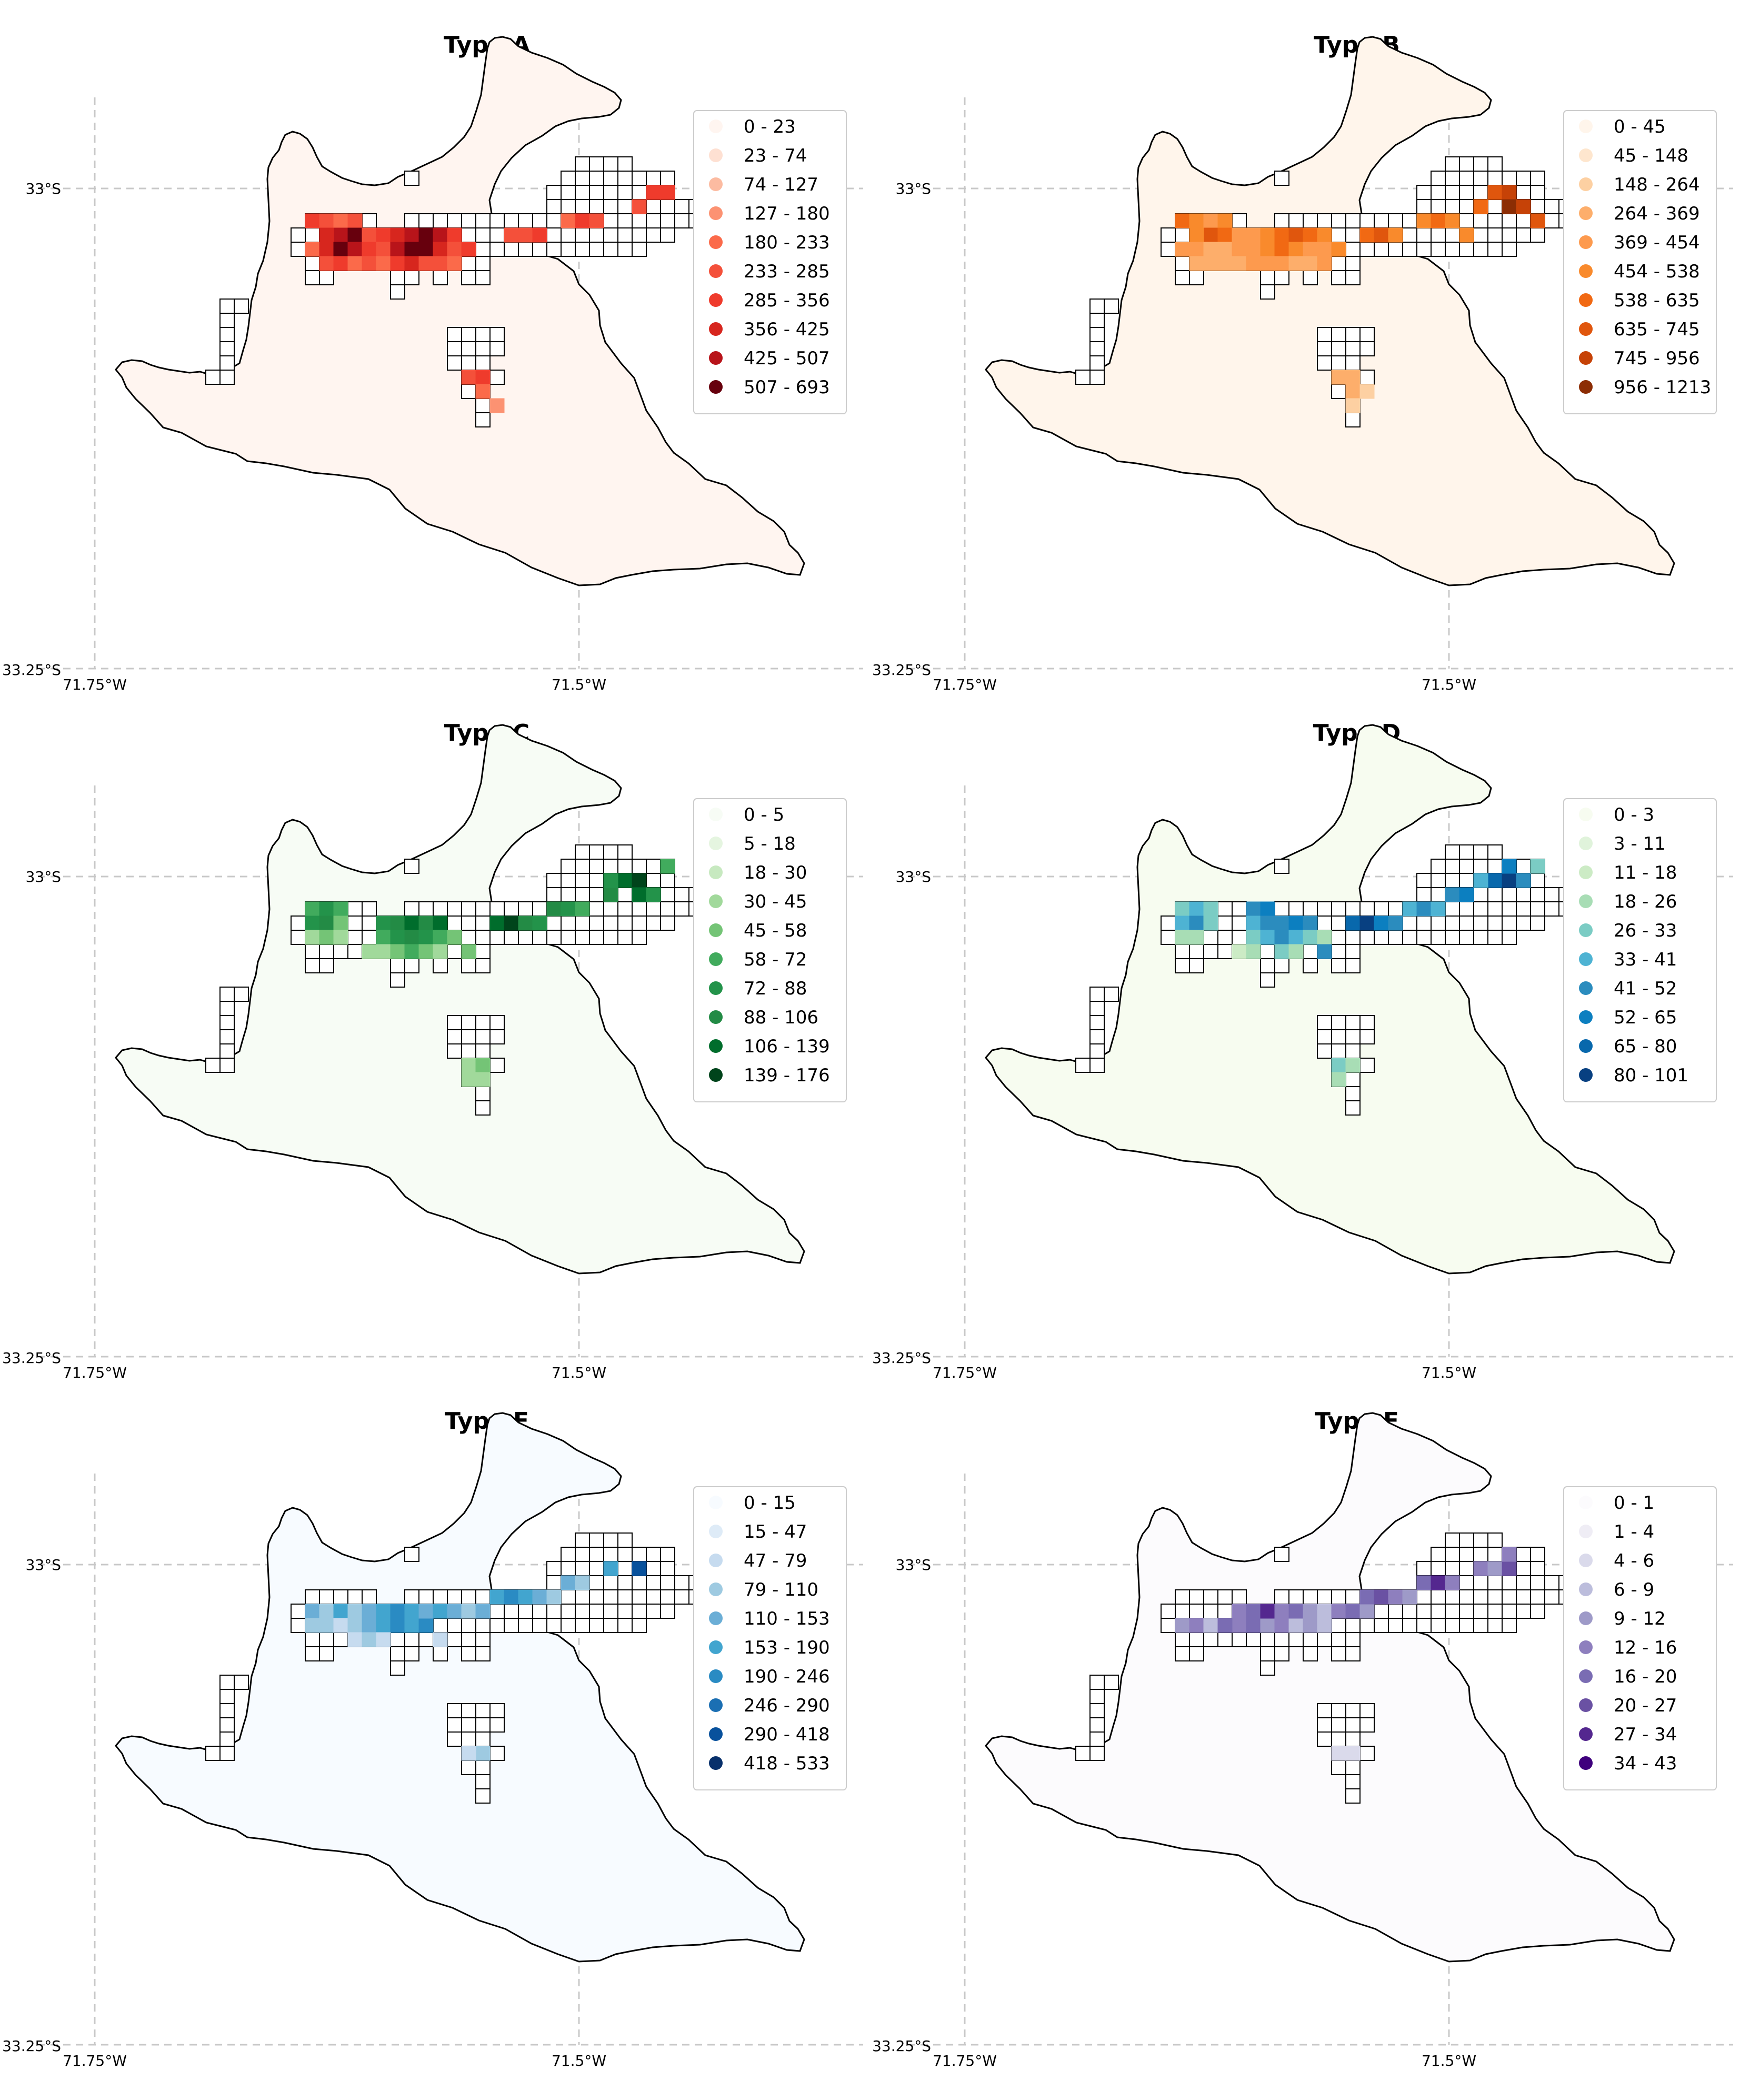 This screenshot has height=2100, width=1740. I want to click on lon-tick-label: 71.75°W, so click(965, 2060).